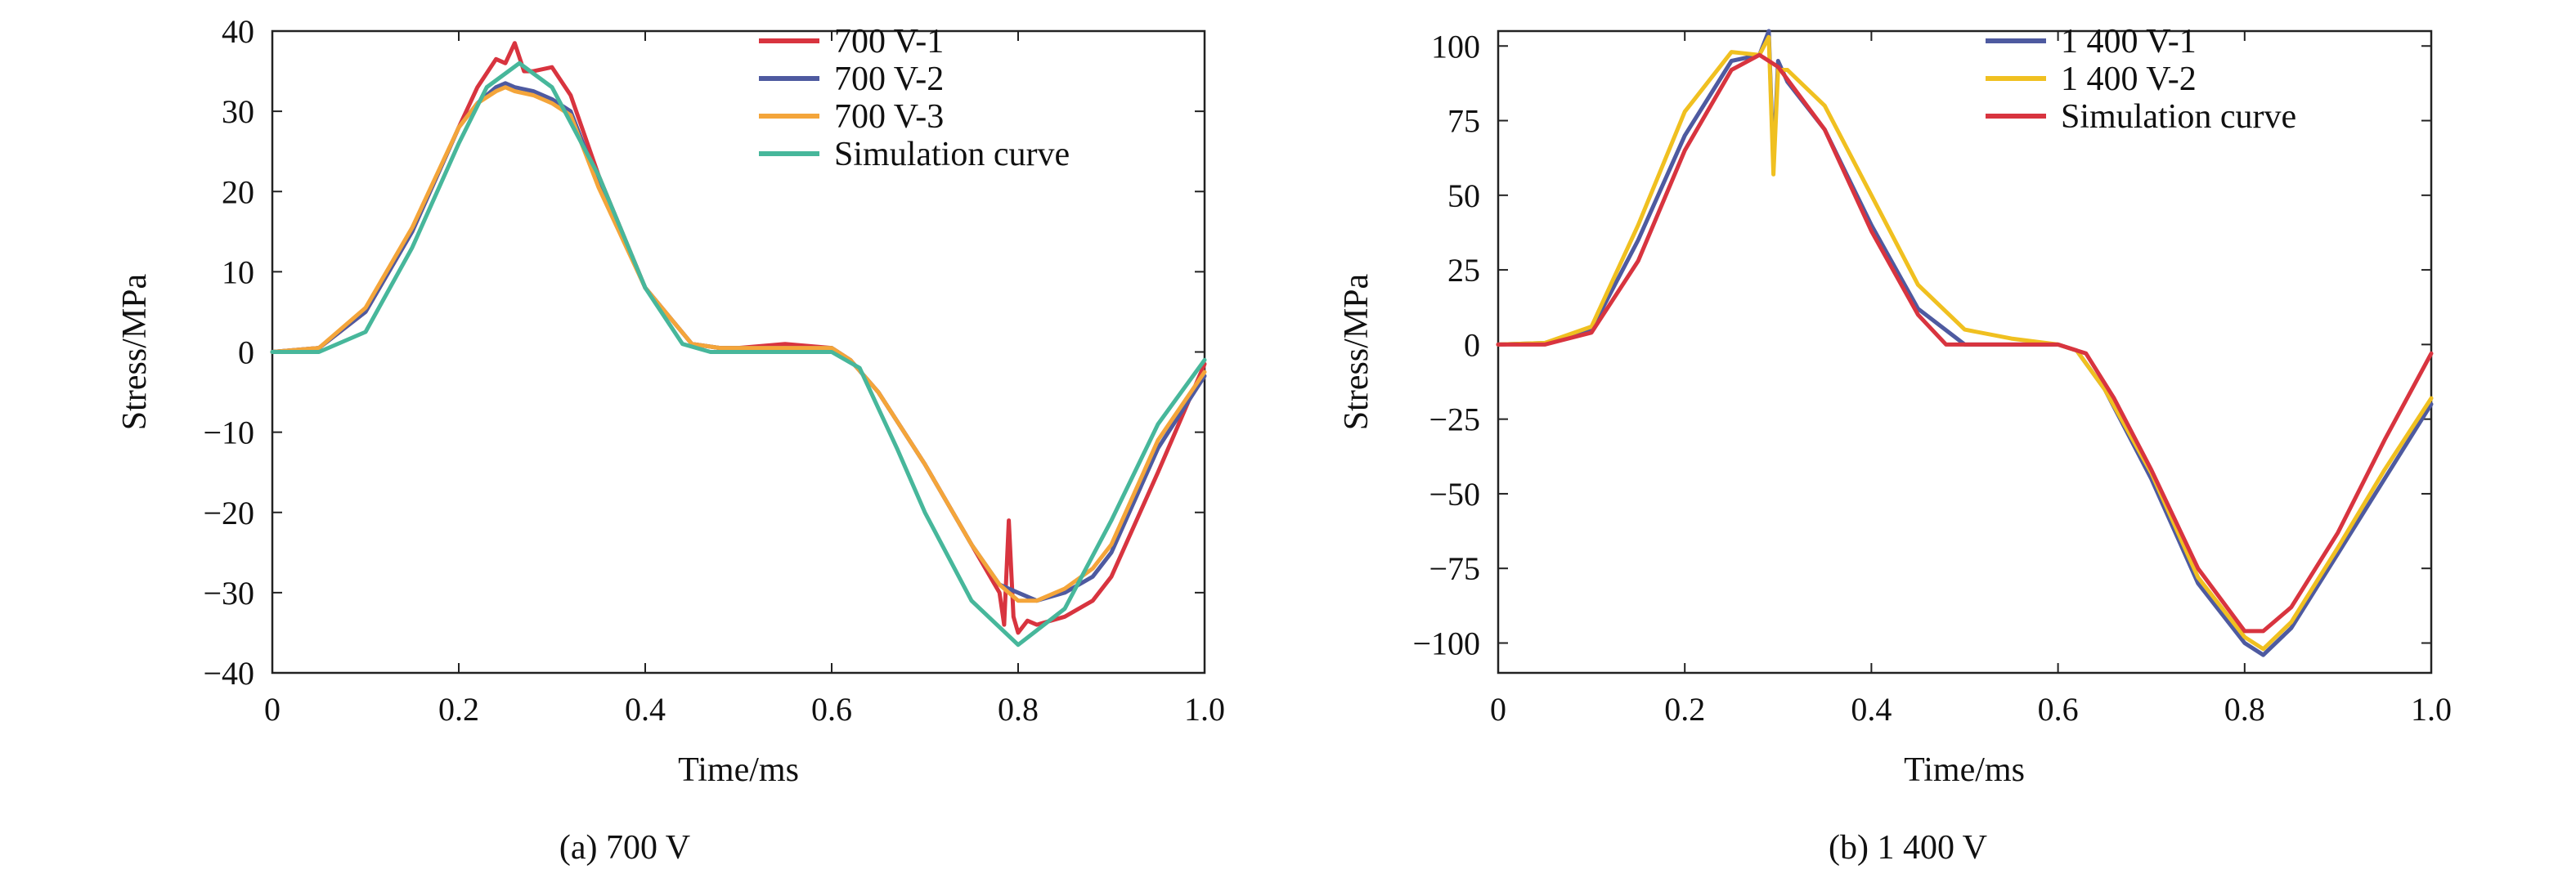 The height and width of the screenshot is (874, 2576). I want to click on y-tick-label: 30, so click(238, 112).